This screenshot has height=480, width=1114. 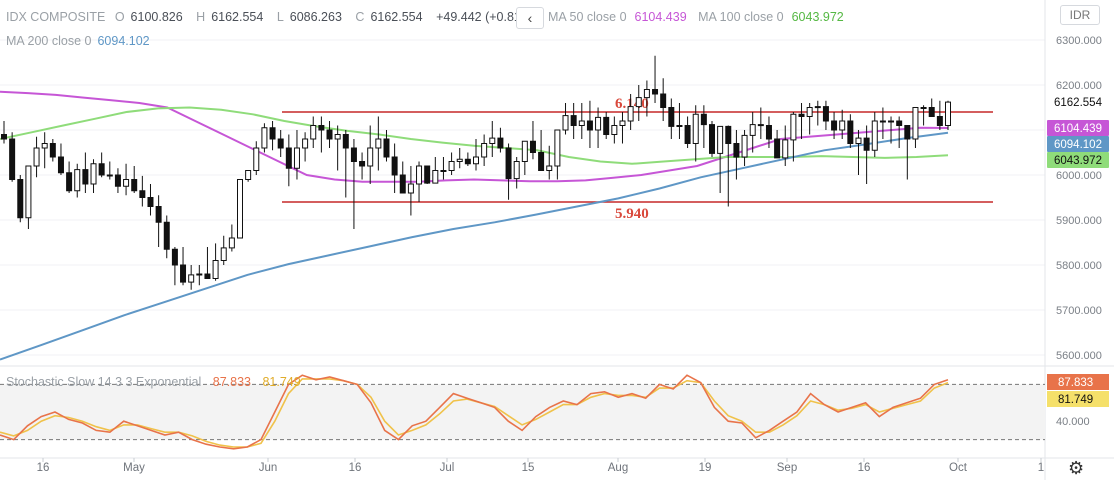 I want to click on time-tick-label: 1, so click(x=1041, y=468).